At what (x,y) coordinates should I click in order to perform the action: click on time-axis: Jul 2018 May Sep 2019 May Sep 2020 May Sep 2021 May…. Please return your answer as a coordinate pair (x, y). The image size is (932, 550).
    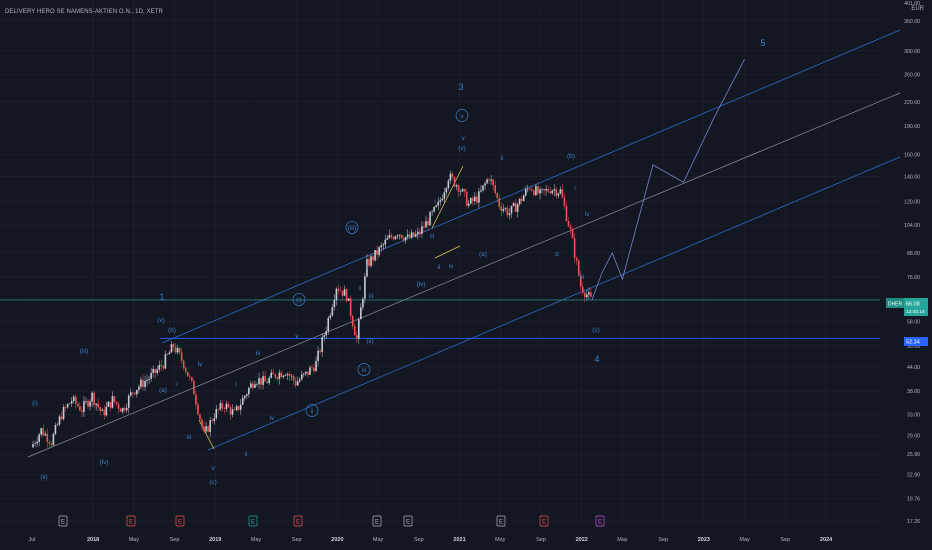
    Looking at the image, I should click on (430, 540).